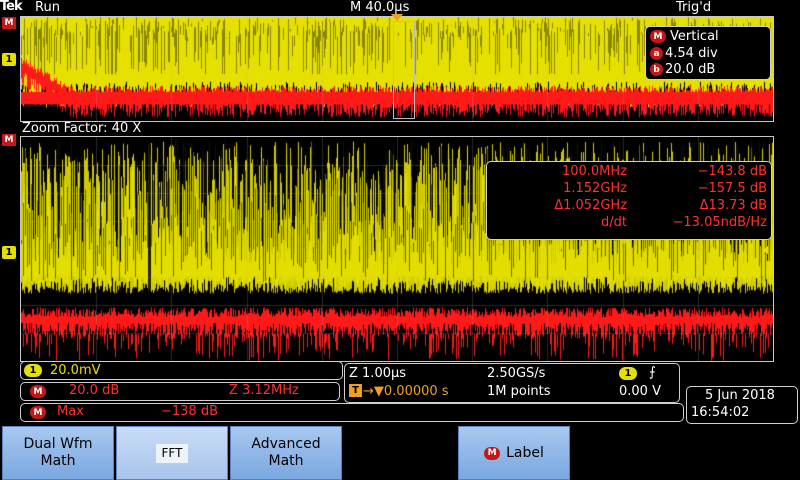  I want to click on ddt-value: −13.05ndB/Hz, so click(720, 222).